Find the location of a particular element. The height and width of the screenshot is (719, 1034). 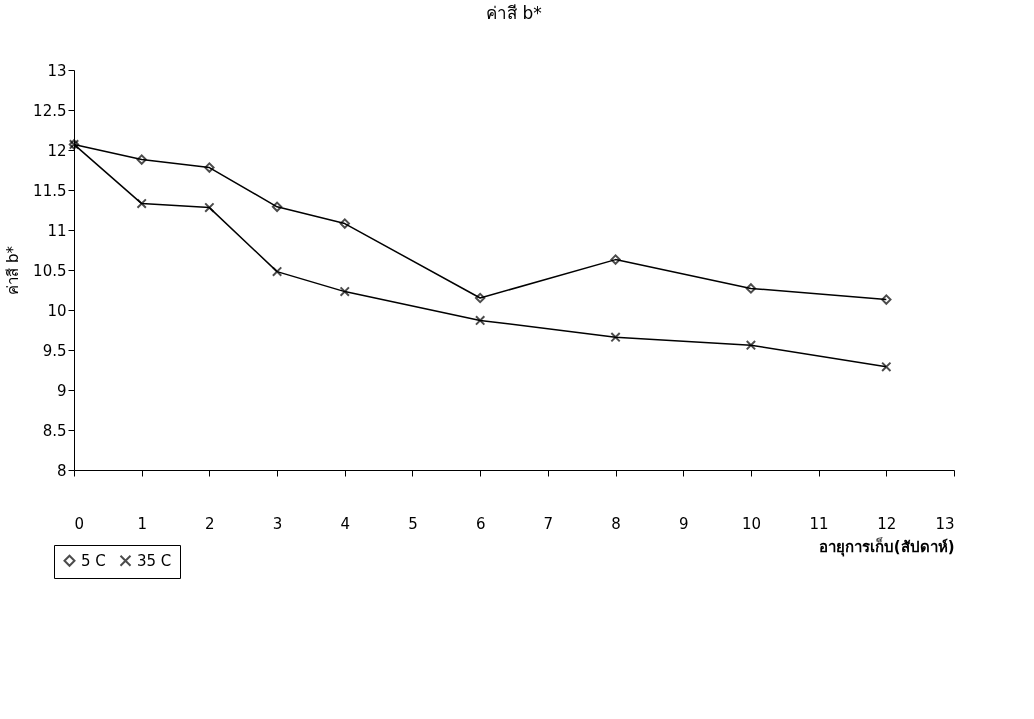

chart-title: ค่าสี b* is located at coordinates (514, 13).